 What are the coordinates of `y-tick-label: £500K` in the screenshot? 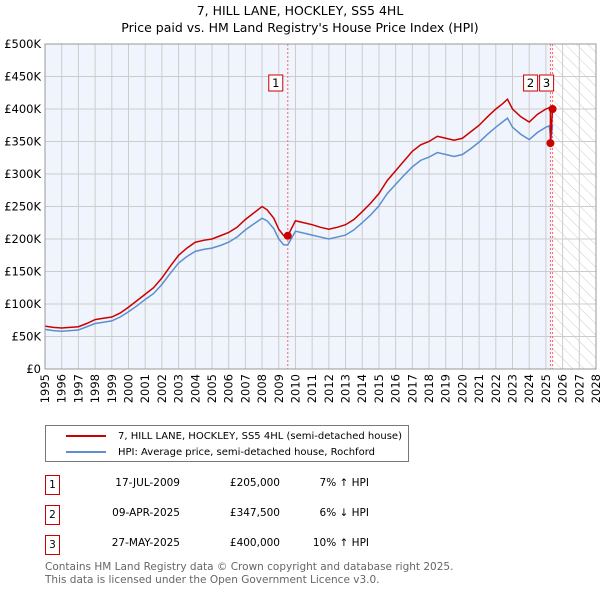 It's located at (22, 44).